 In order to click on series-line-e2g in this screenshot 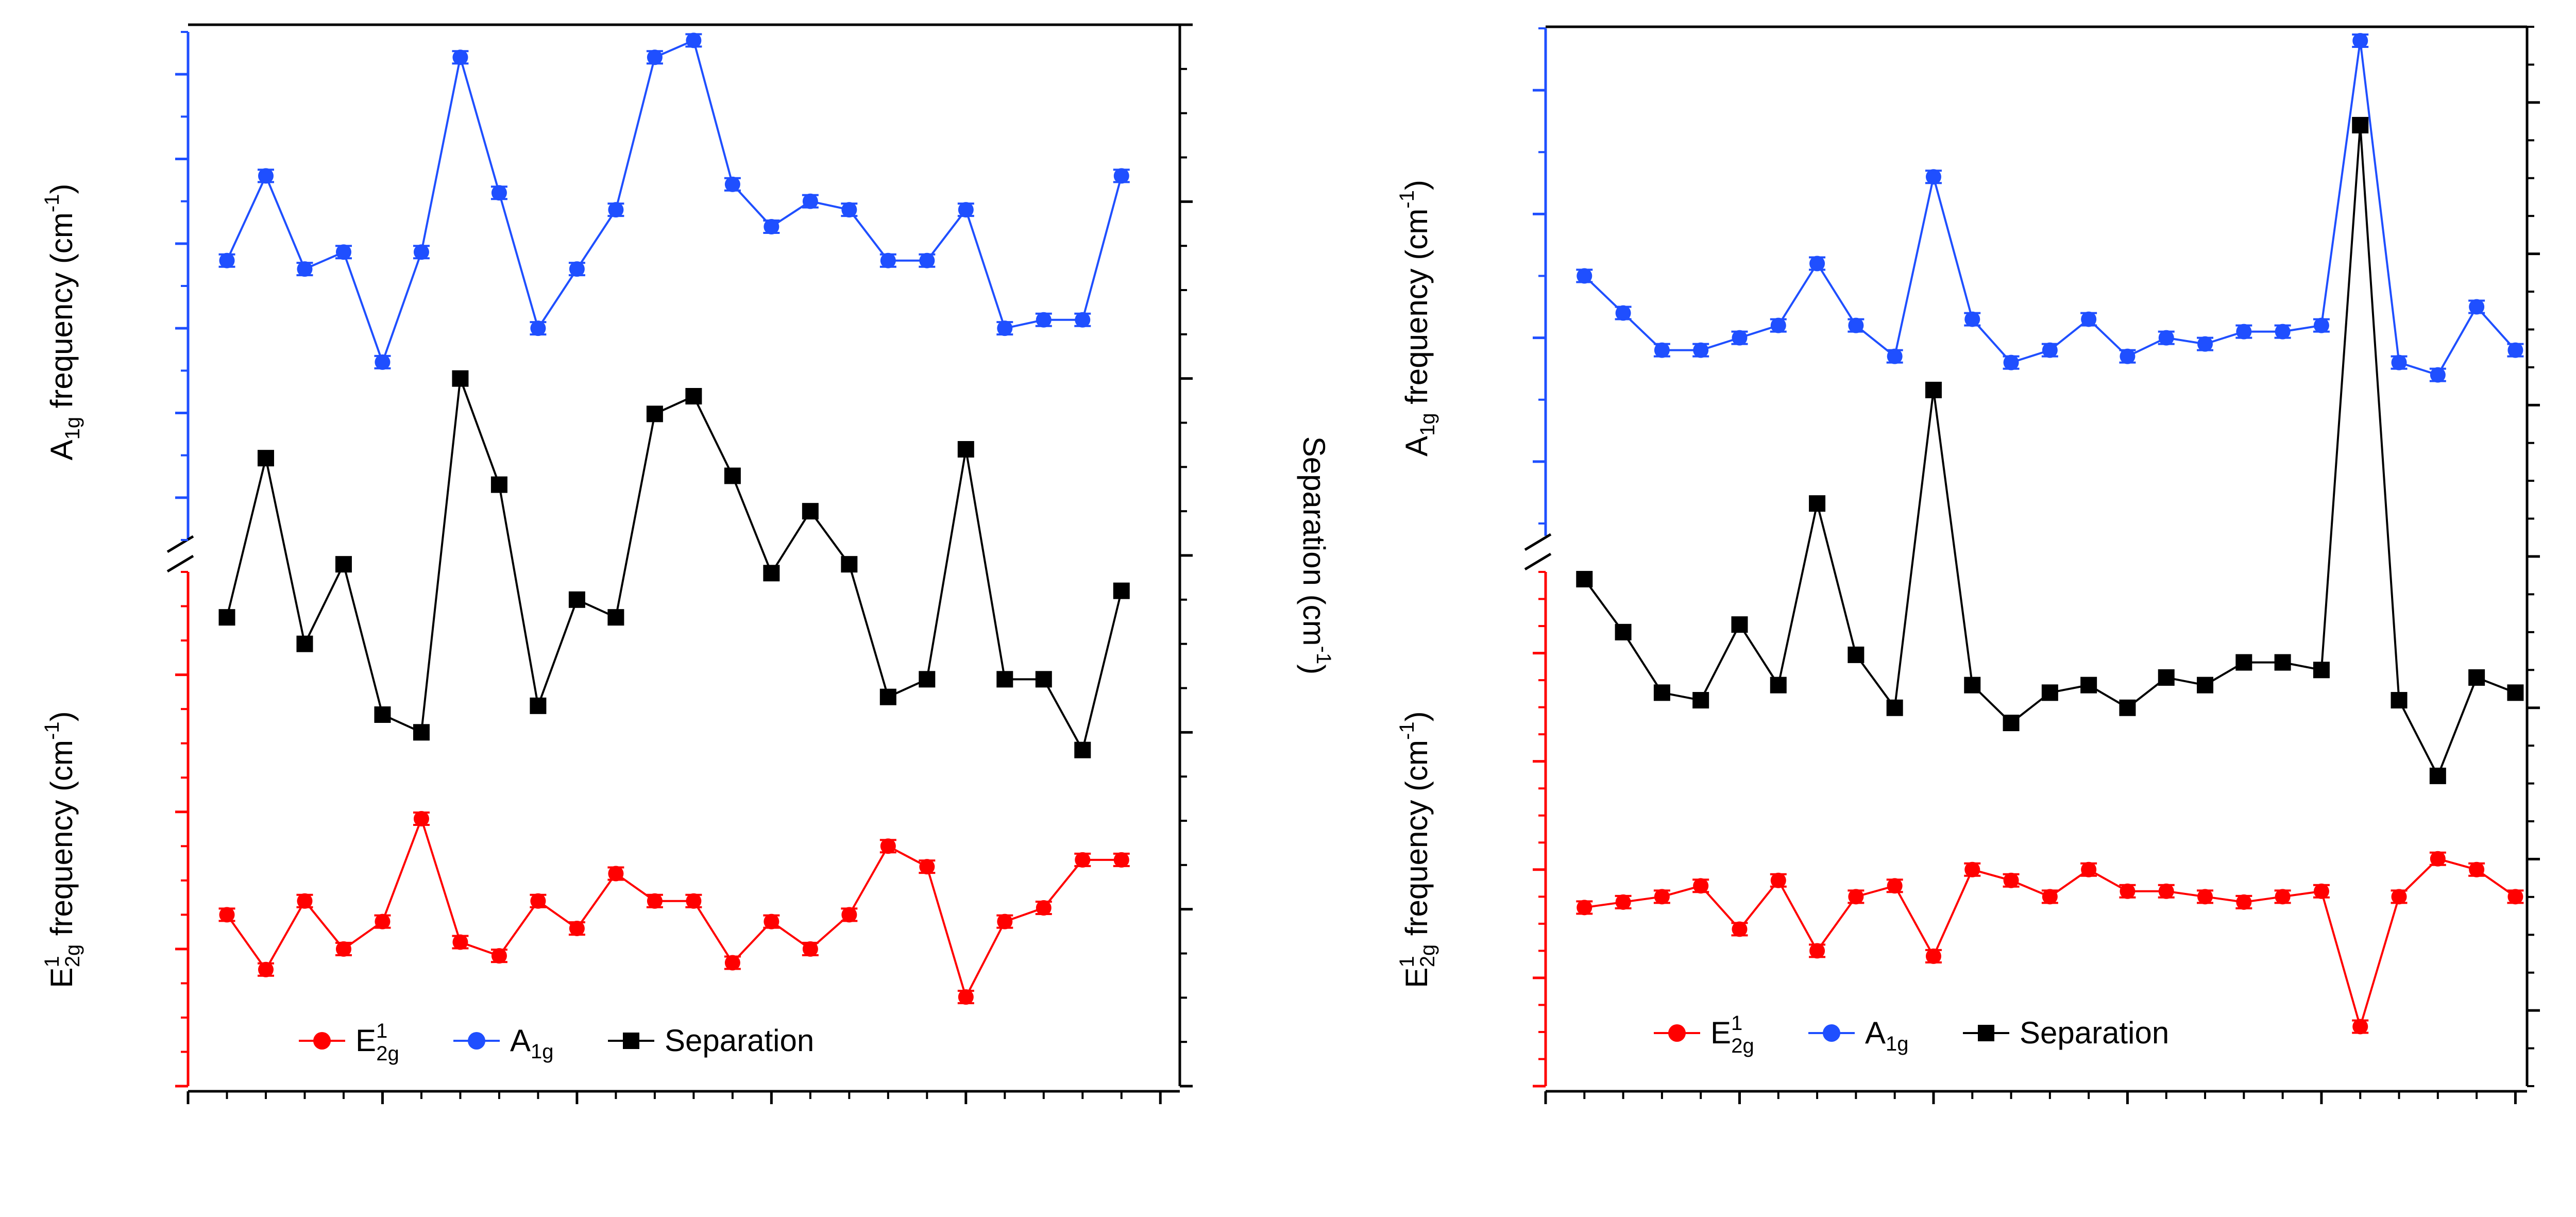, I will do `click(674, 907)`.